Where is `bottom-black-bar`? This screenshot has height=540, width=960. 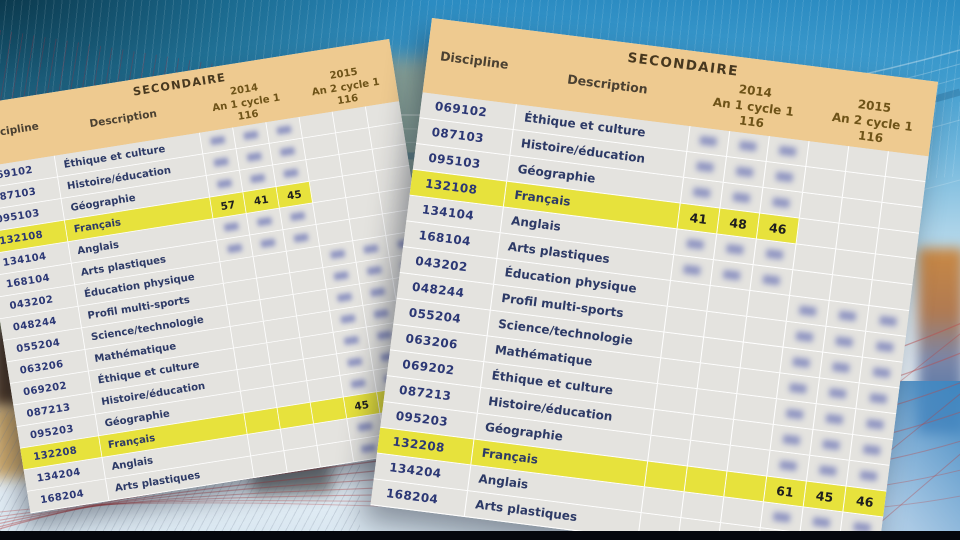
bottom-black-bar is located at coordinates (480, 535).